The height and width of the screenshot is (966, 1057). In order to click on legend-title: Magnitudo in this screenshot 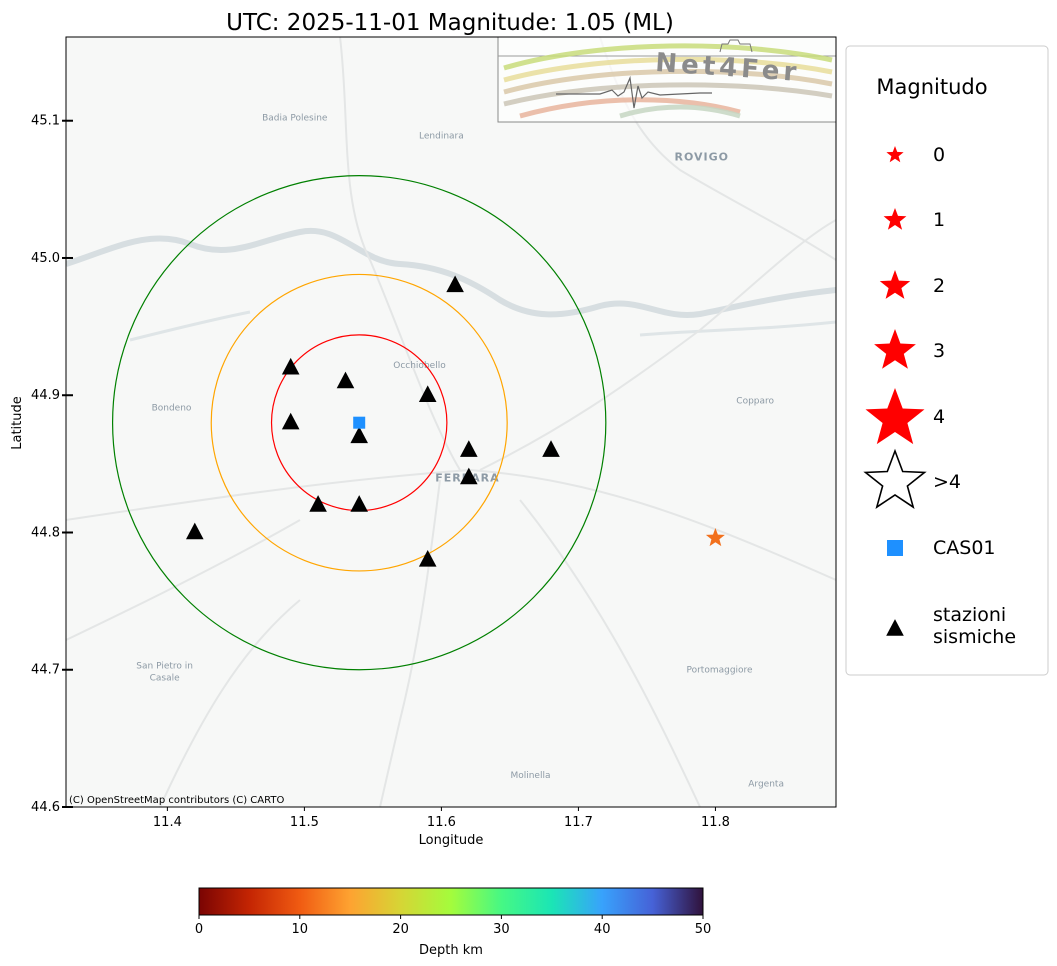, I will do `click(931, 87)`.